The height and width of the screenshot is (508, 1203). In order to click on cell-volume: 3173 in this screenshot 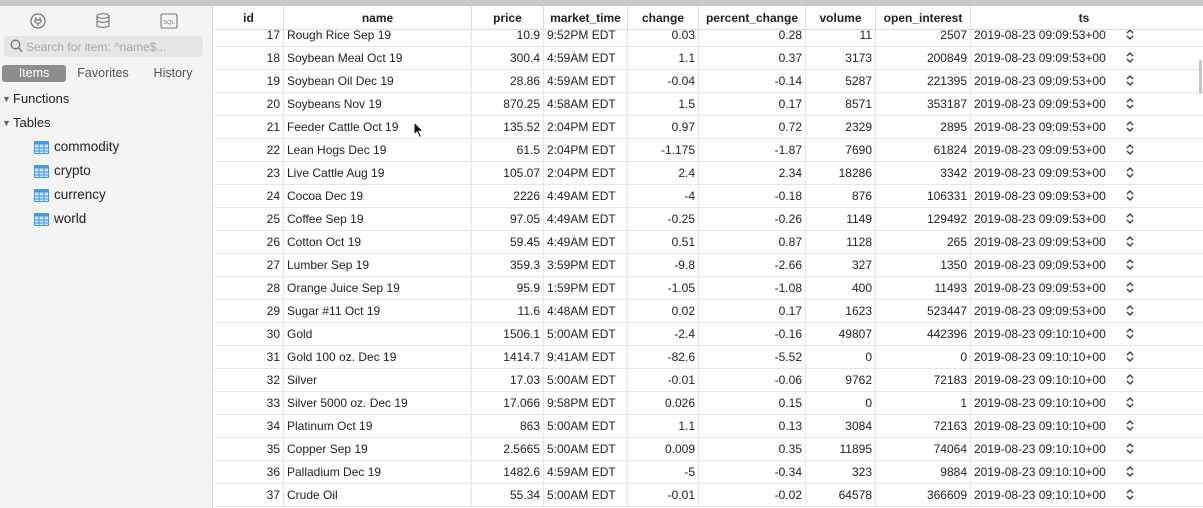, I will do `click(841, 58)`.